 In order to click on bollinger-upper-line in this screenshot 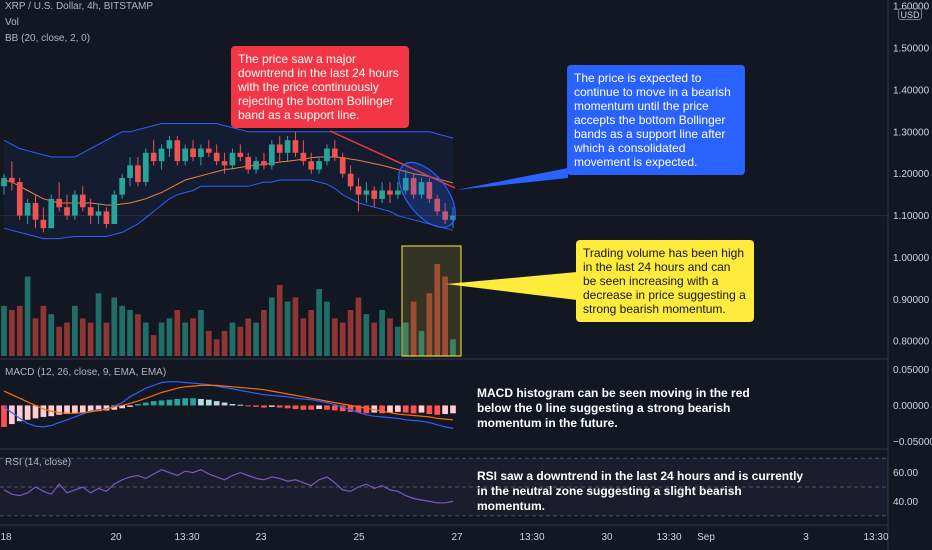, I will do `click(228, 140)`.